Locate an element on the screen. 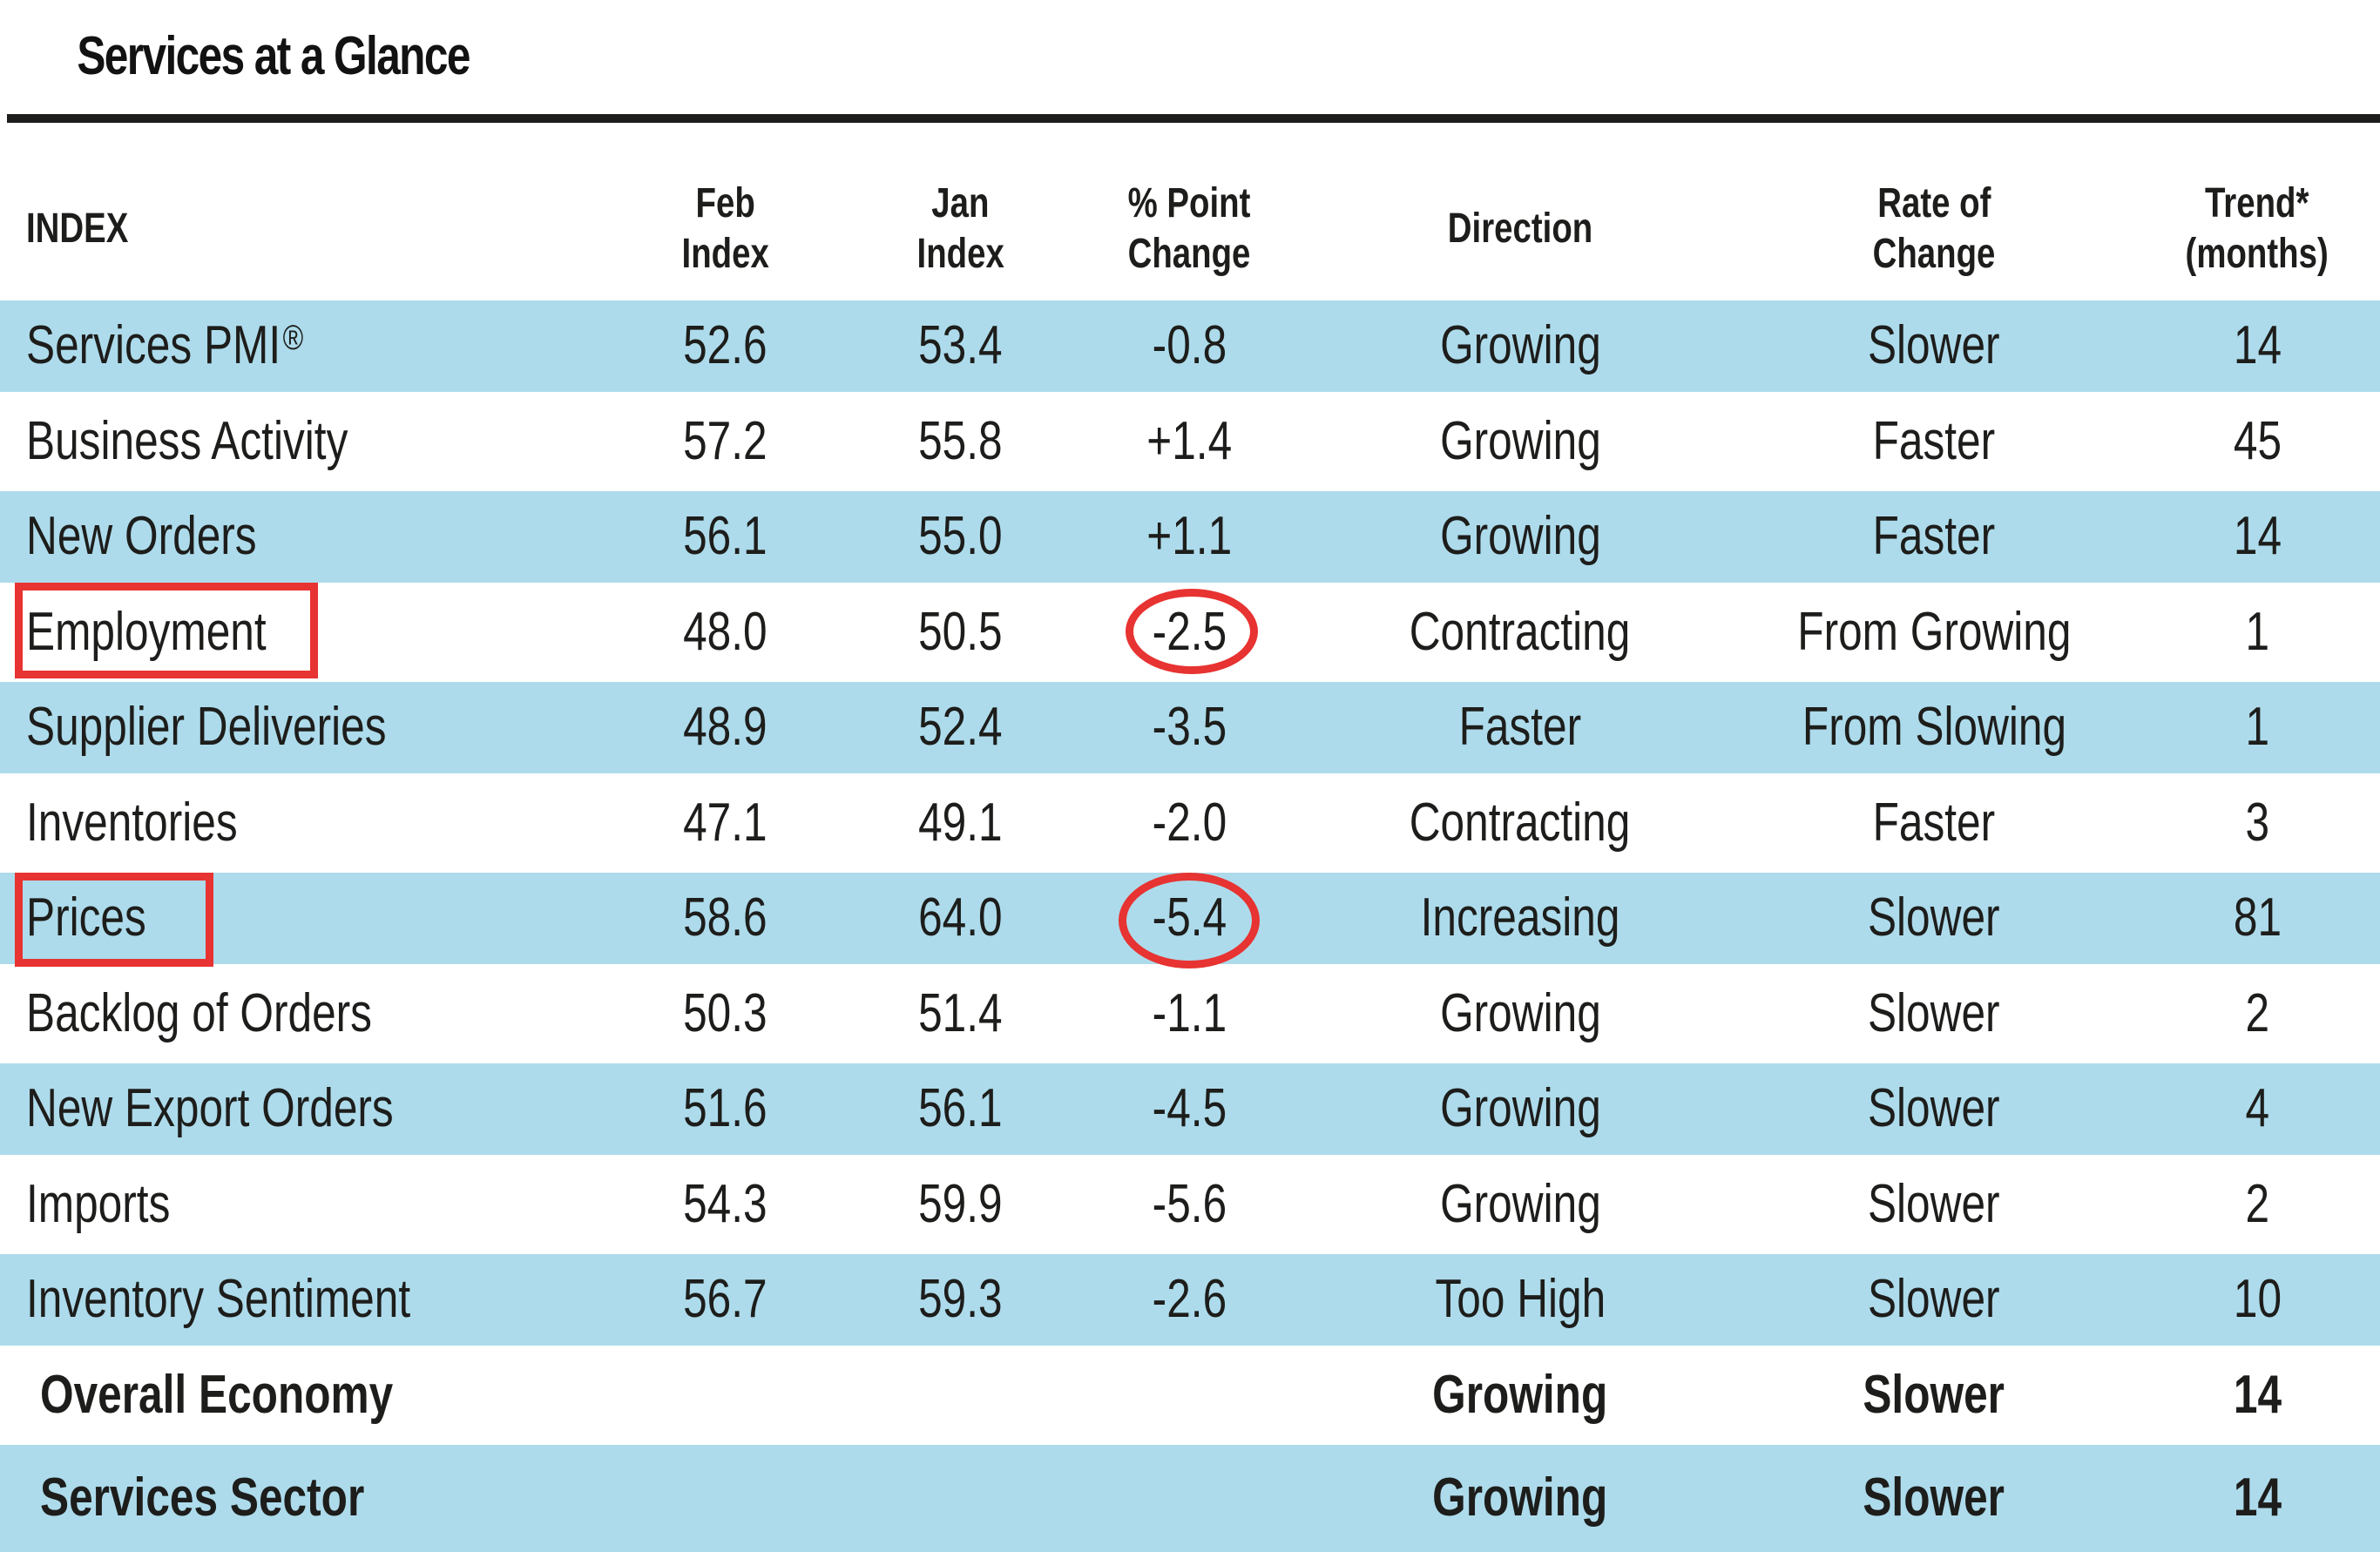 The image size is (2380, 1552). col-header-trend-months: Trend* (months) is located at coordinates (2257, 228).